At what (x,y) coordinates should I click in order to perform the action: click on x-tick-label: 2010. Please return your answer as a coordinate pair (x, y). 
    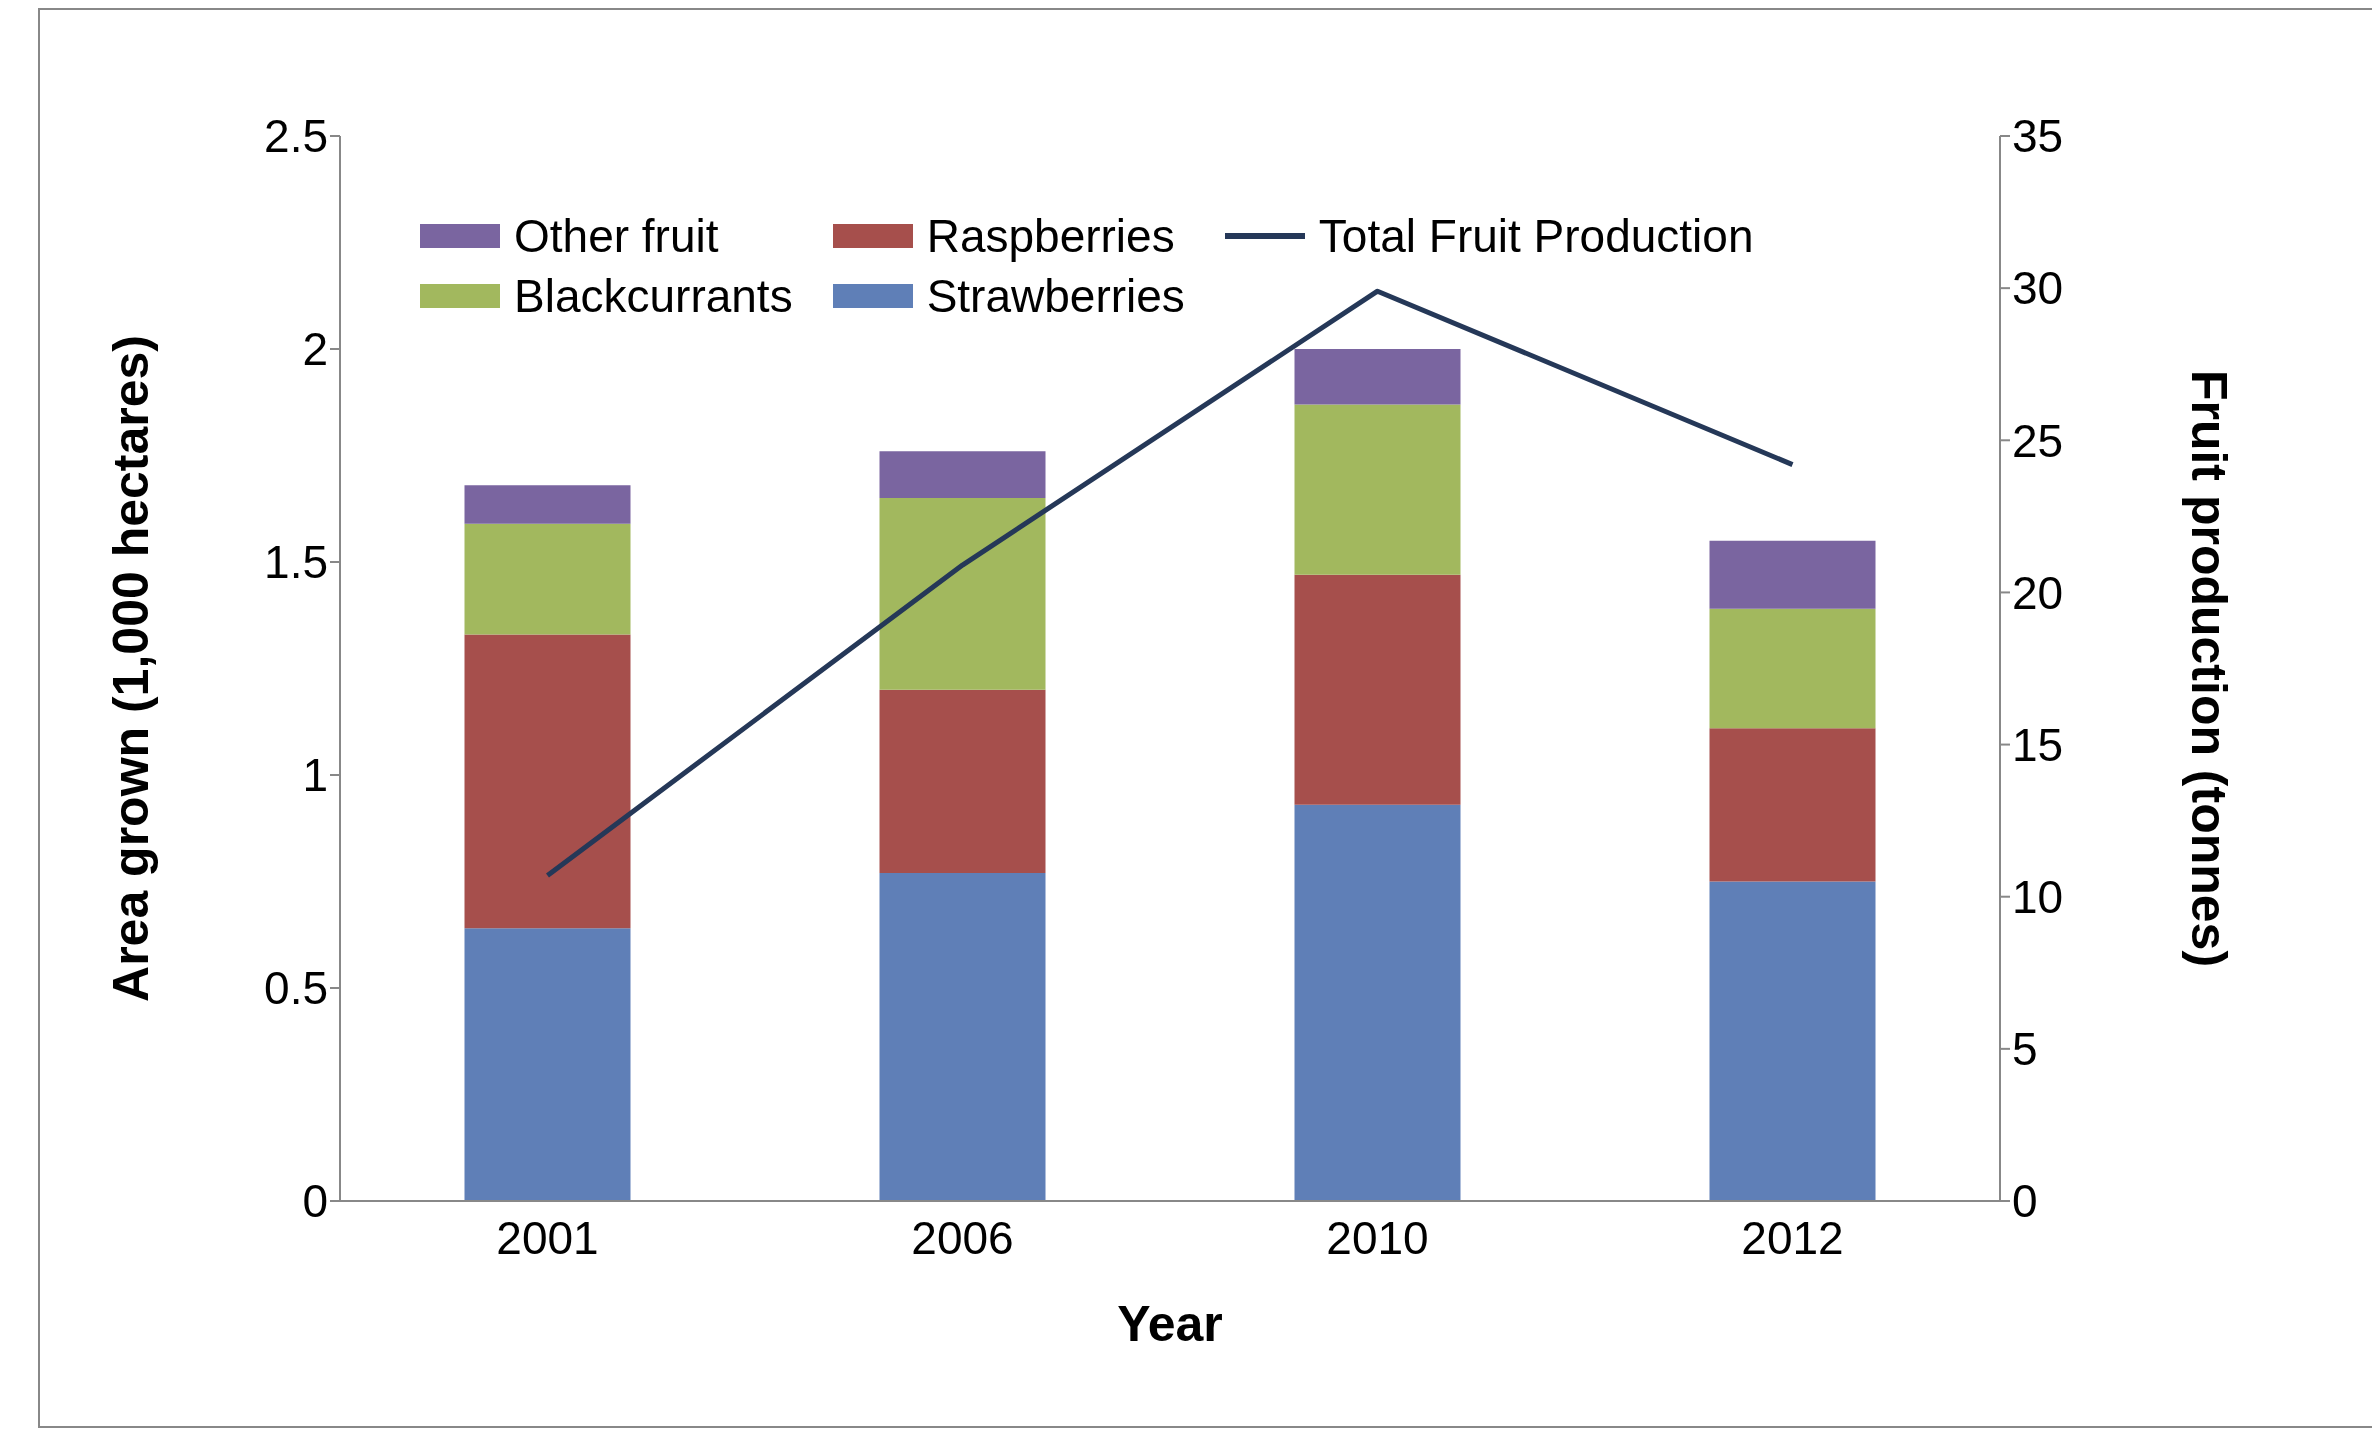
    Looking at the image, I should click on (1377, 1237).